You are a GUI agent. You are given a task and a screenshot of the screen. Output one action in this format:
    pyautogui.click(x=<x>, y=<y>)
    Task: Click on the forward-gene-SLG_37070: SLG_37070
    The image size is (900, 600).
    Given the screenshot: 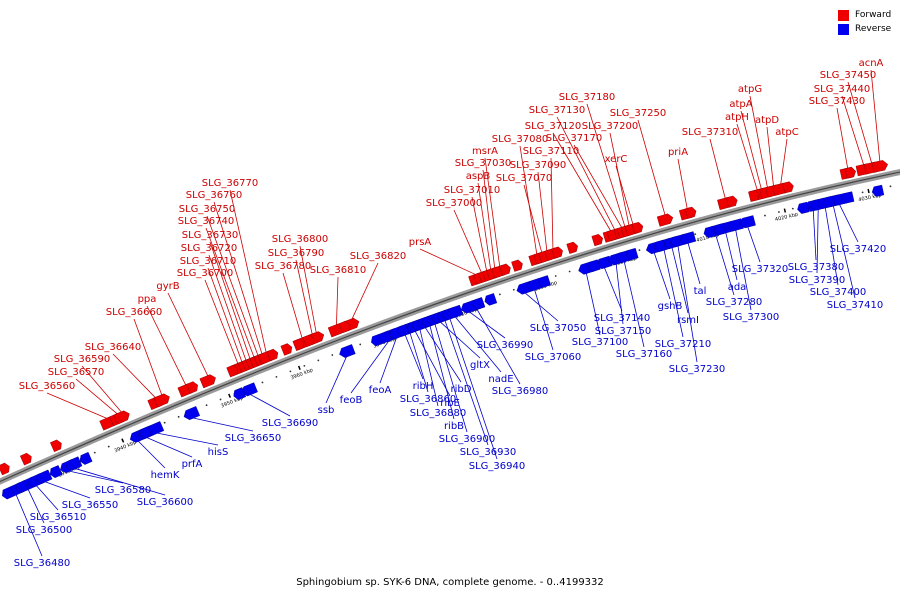 What is the action you would take?
    pyautogui.click(x=524, y=219)
    